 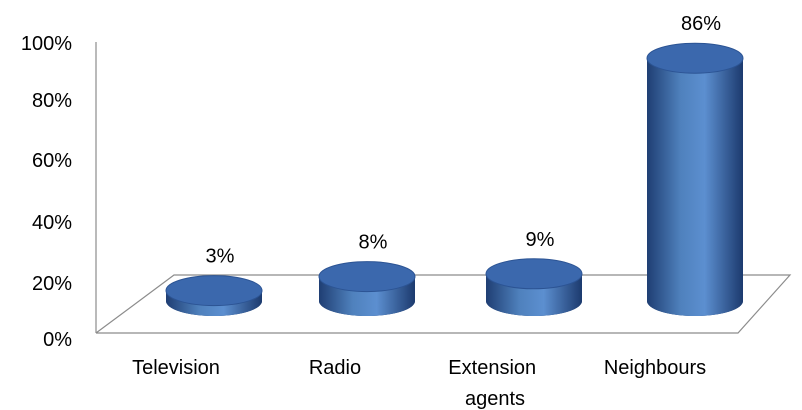 I want to click on category-label-television: Television, so click(x=176, y=368).